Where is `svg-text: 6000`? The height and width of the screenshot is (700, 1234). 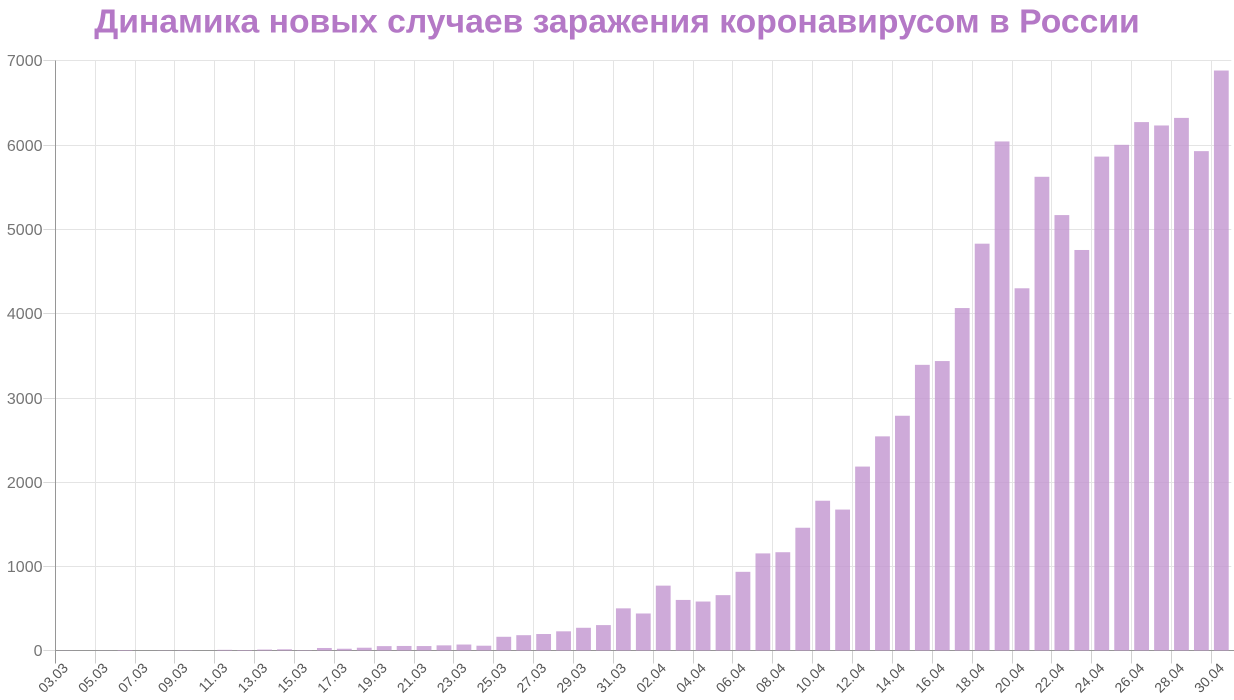
svg-text: 6000 is located at coordinates (25, 146).